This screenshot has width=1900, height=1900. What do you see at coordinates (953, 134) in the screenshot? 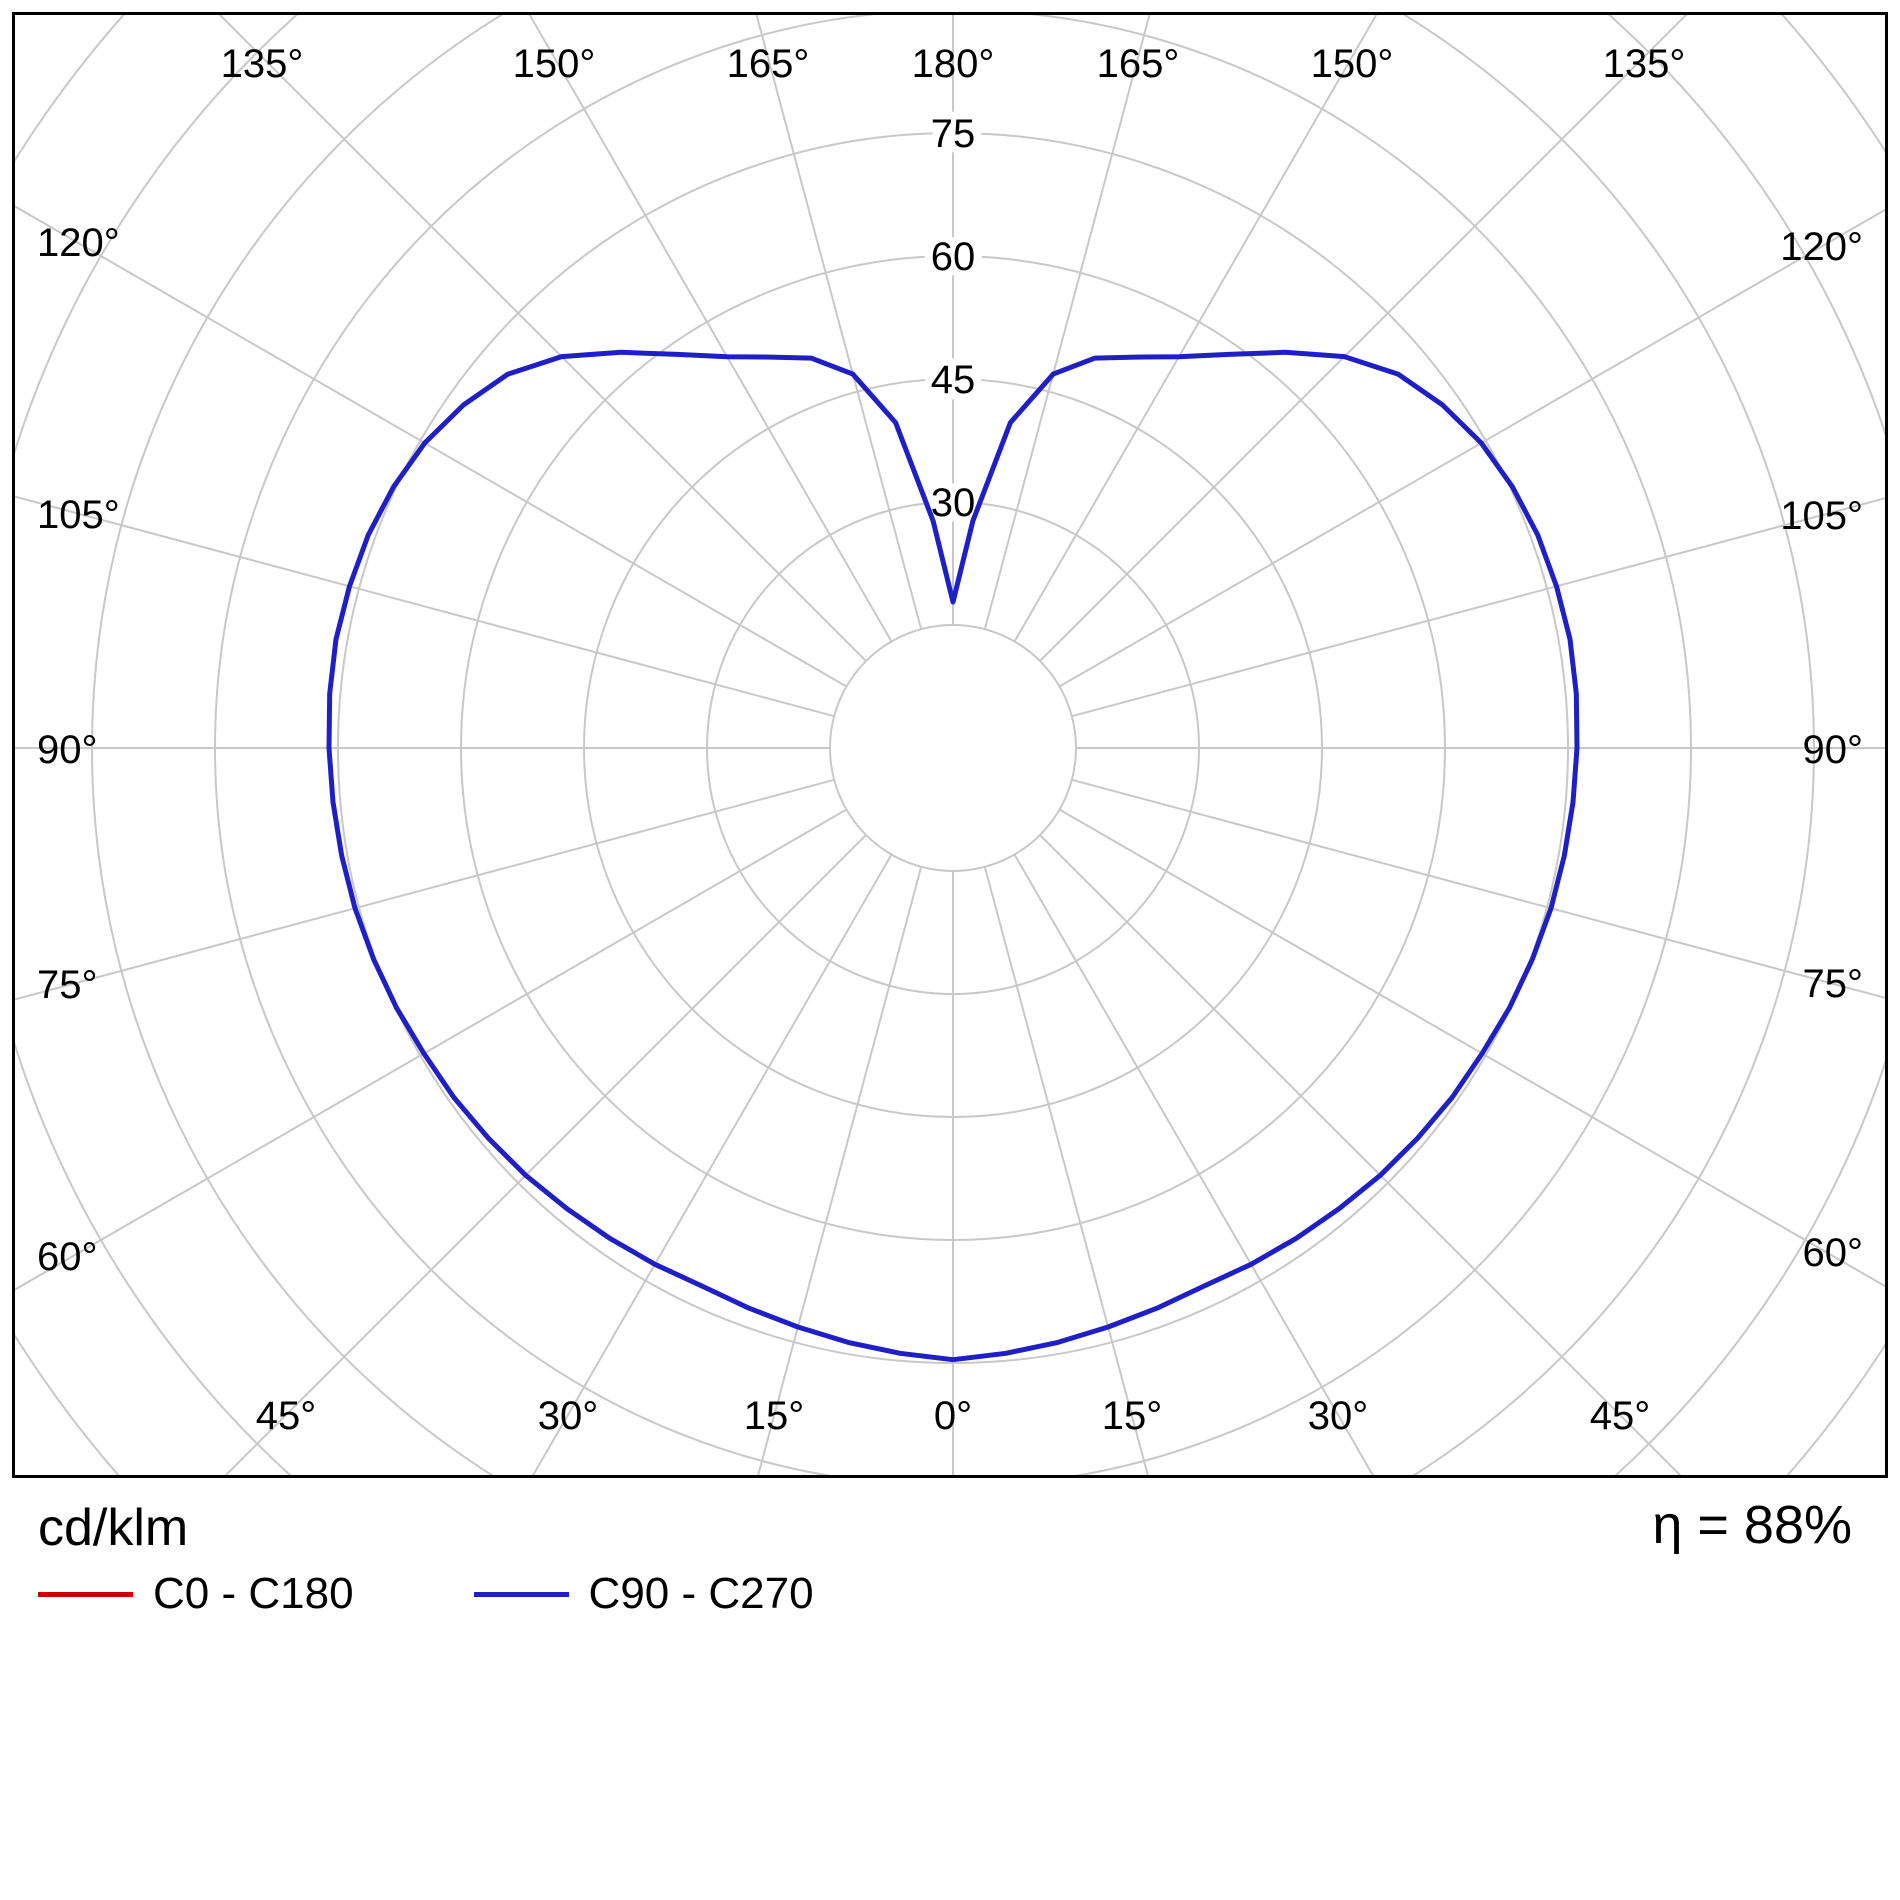
I see `ring-label: 75` at bounding box center [953, 134].